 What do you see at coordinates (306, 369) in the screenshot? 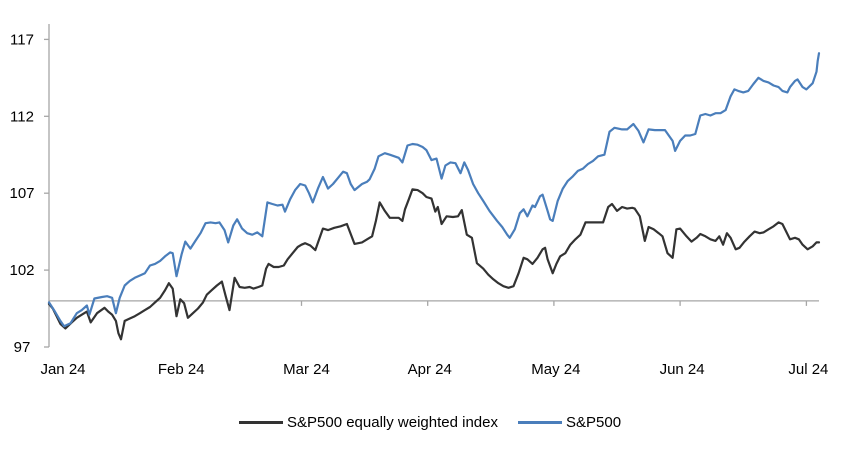
I see `x-tick-label: Mar 24` at bounding box center [306, 369].